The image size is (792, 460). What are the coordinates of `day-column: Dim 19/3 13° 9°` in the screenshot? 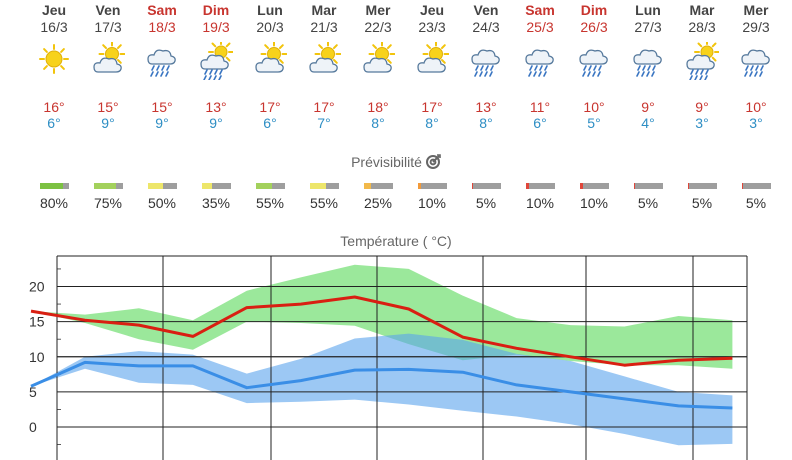 It's located at (216, 70).